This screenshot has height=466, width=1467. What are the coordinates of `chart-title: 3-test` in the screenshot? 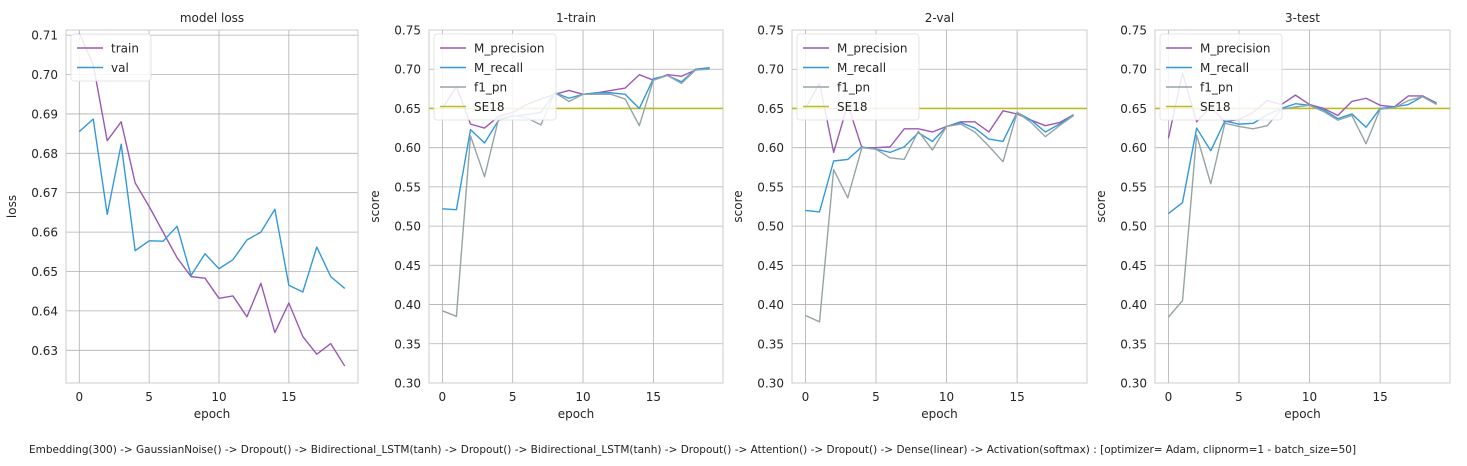 It's located at (1302, 18).